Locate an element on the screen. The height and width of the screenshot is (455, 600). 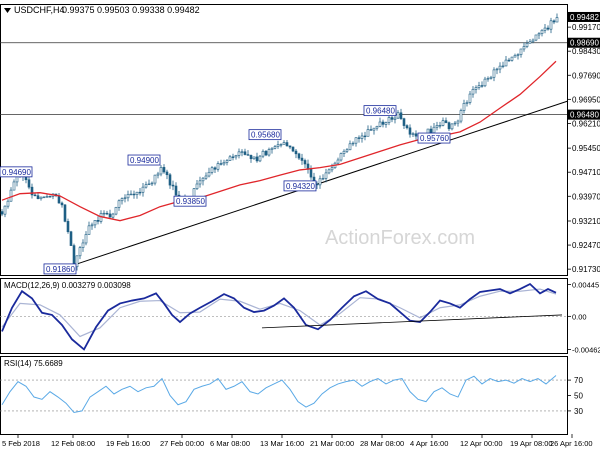
time-axis-label: 19 Apr 08:00 is located at coordinates (531, 443).